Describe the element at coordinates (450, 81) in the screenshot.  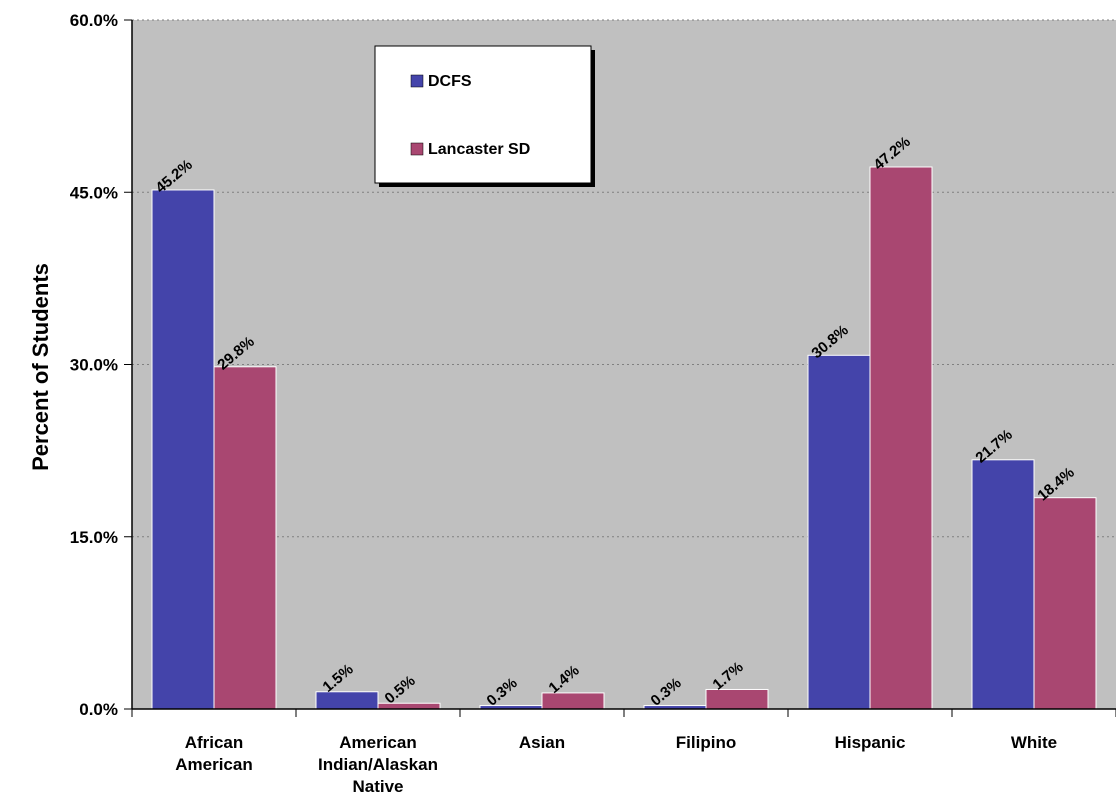
I see `legend-label: DCFS` at that location.